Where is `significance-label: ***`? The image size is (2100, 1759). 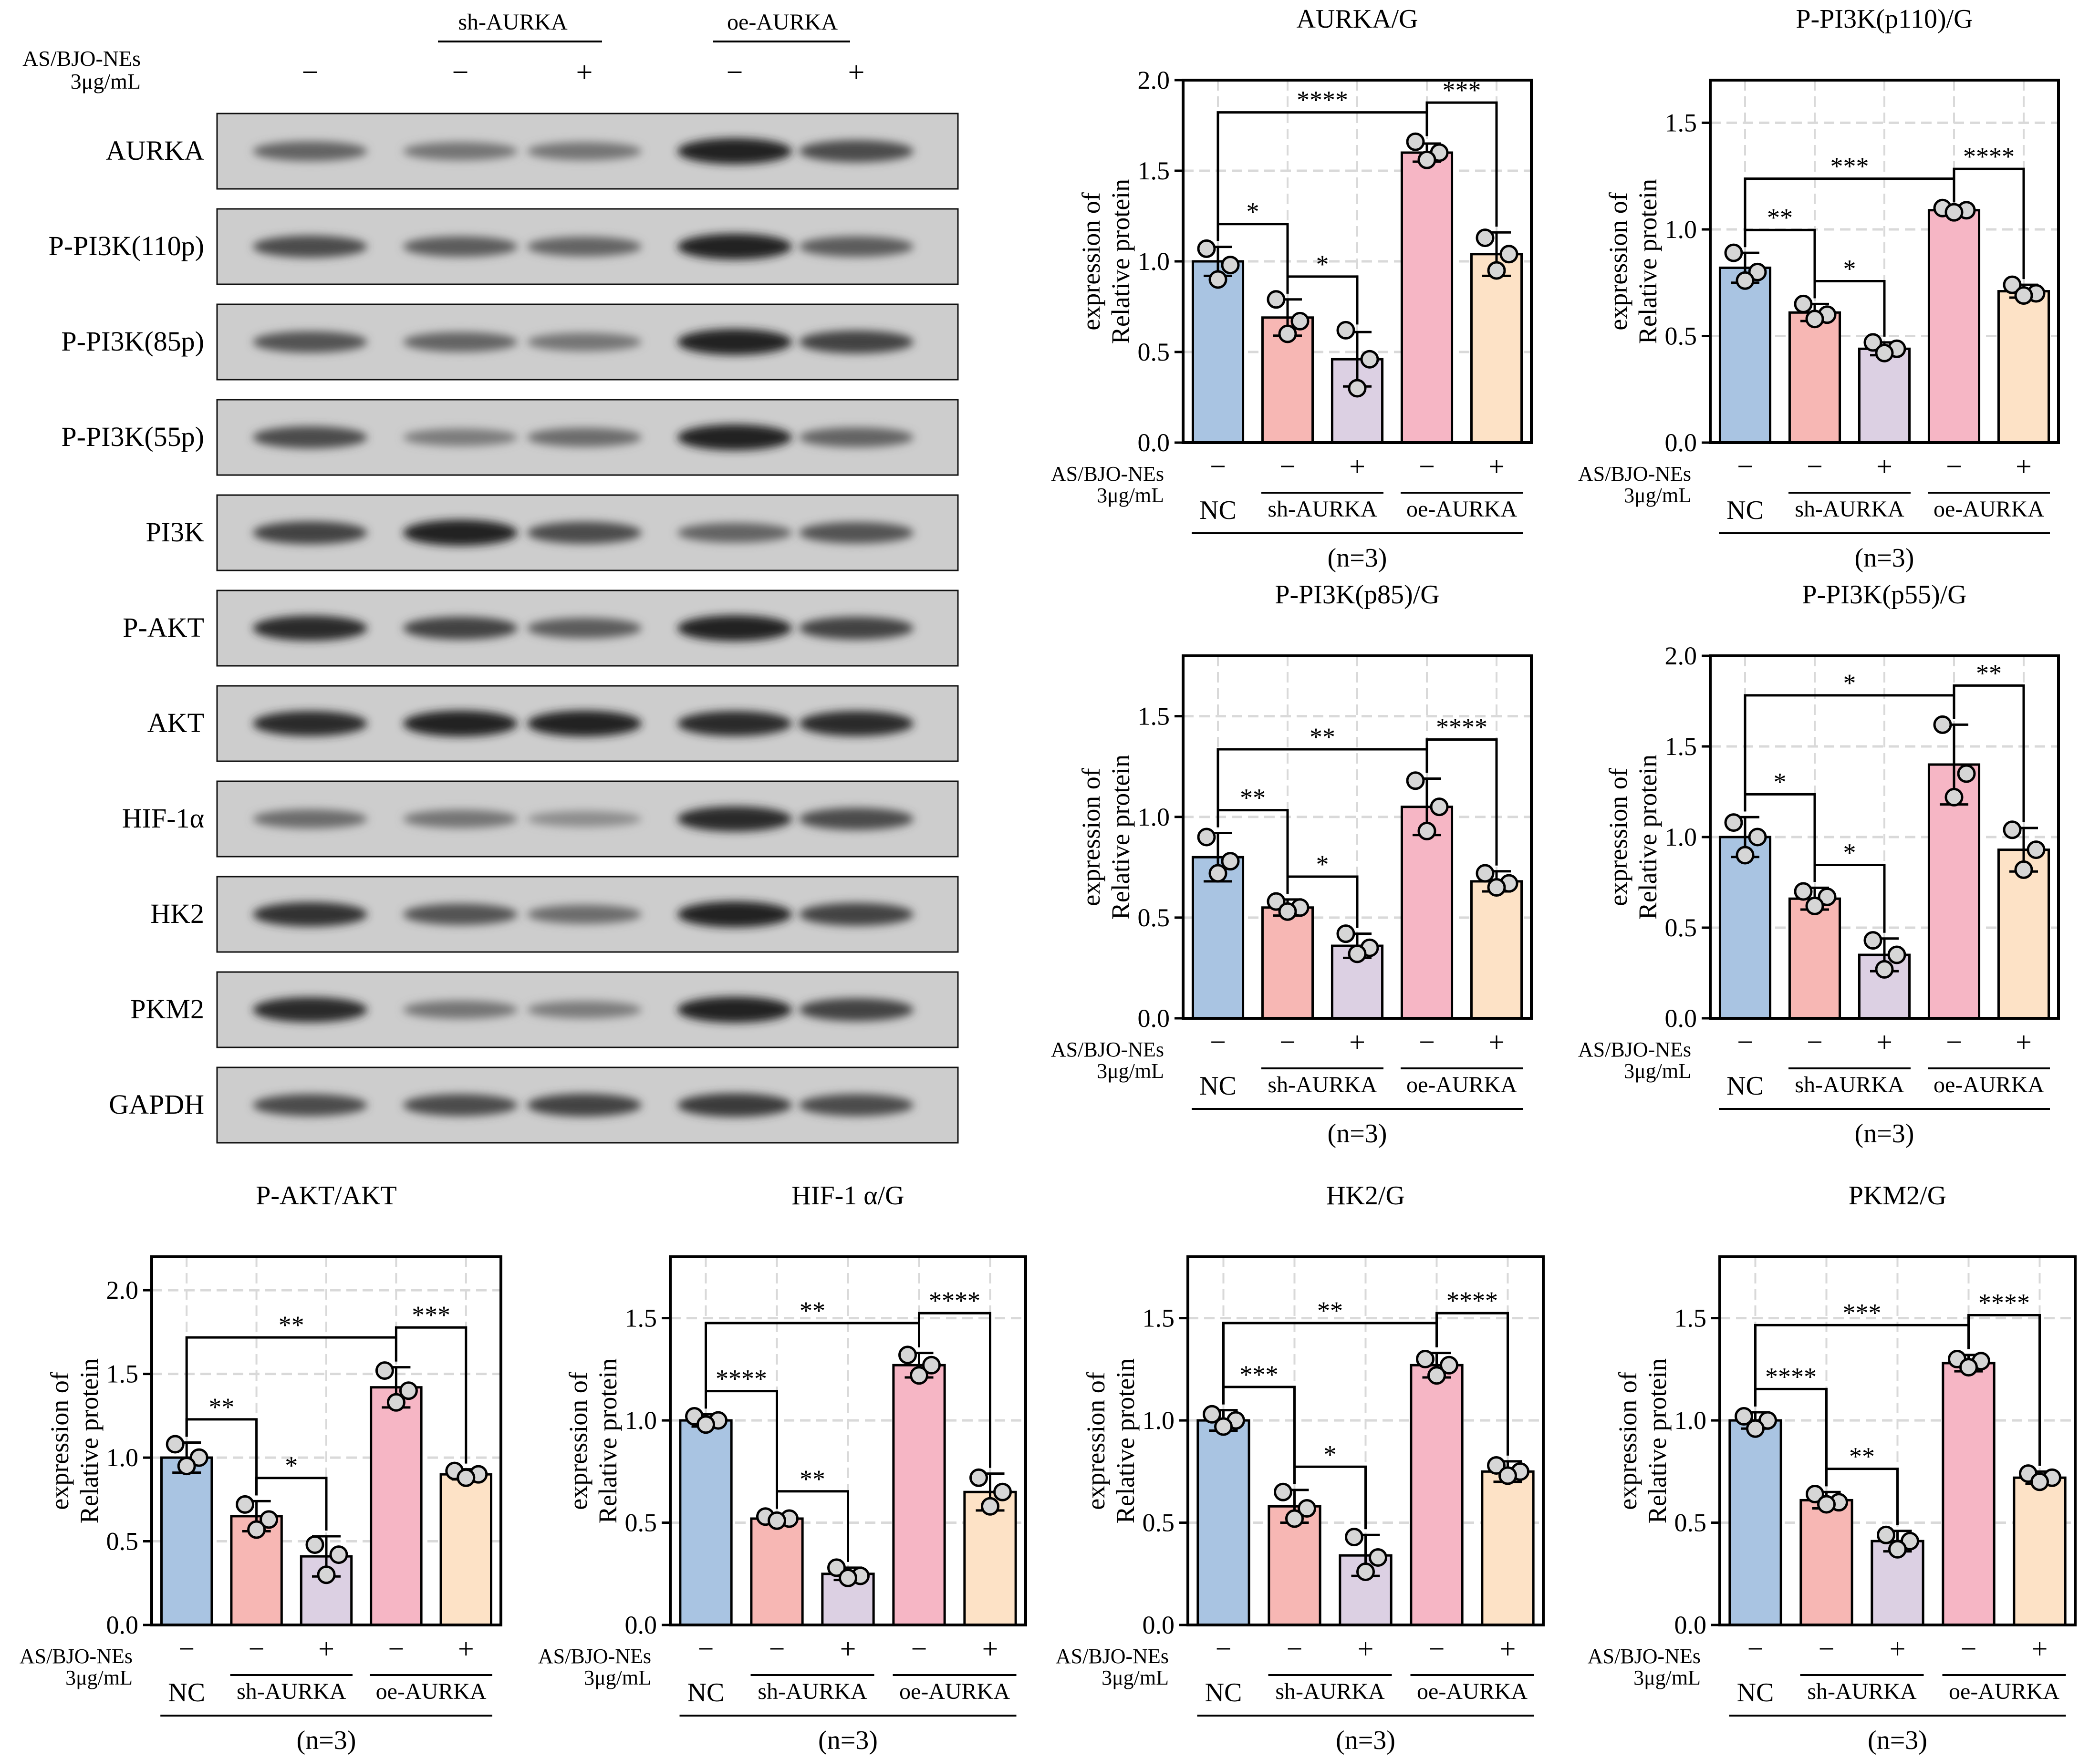 significance-label: *** is located at coordinates (1863, 1313).